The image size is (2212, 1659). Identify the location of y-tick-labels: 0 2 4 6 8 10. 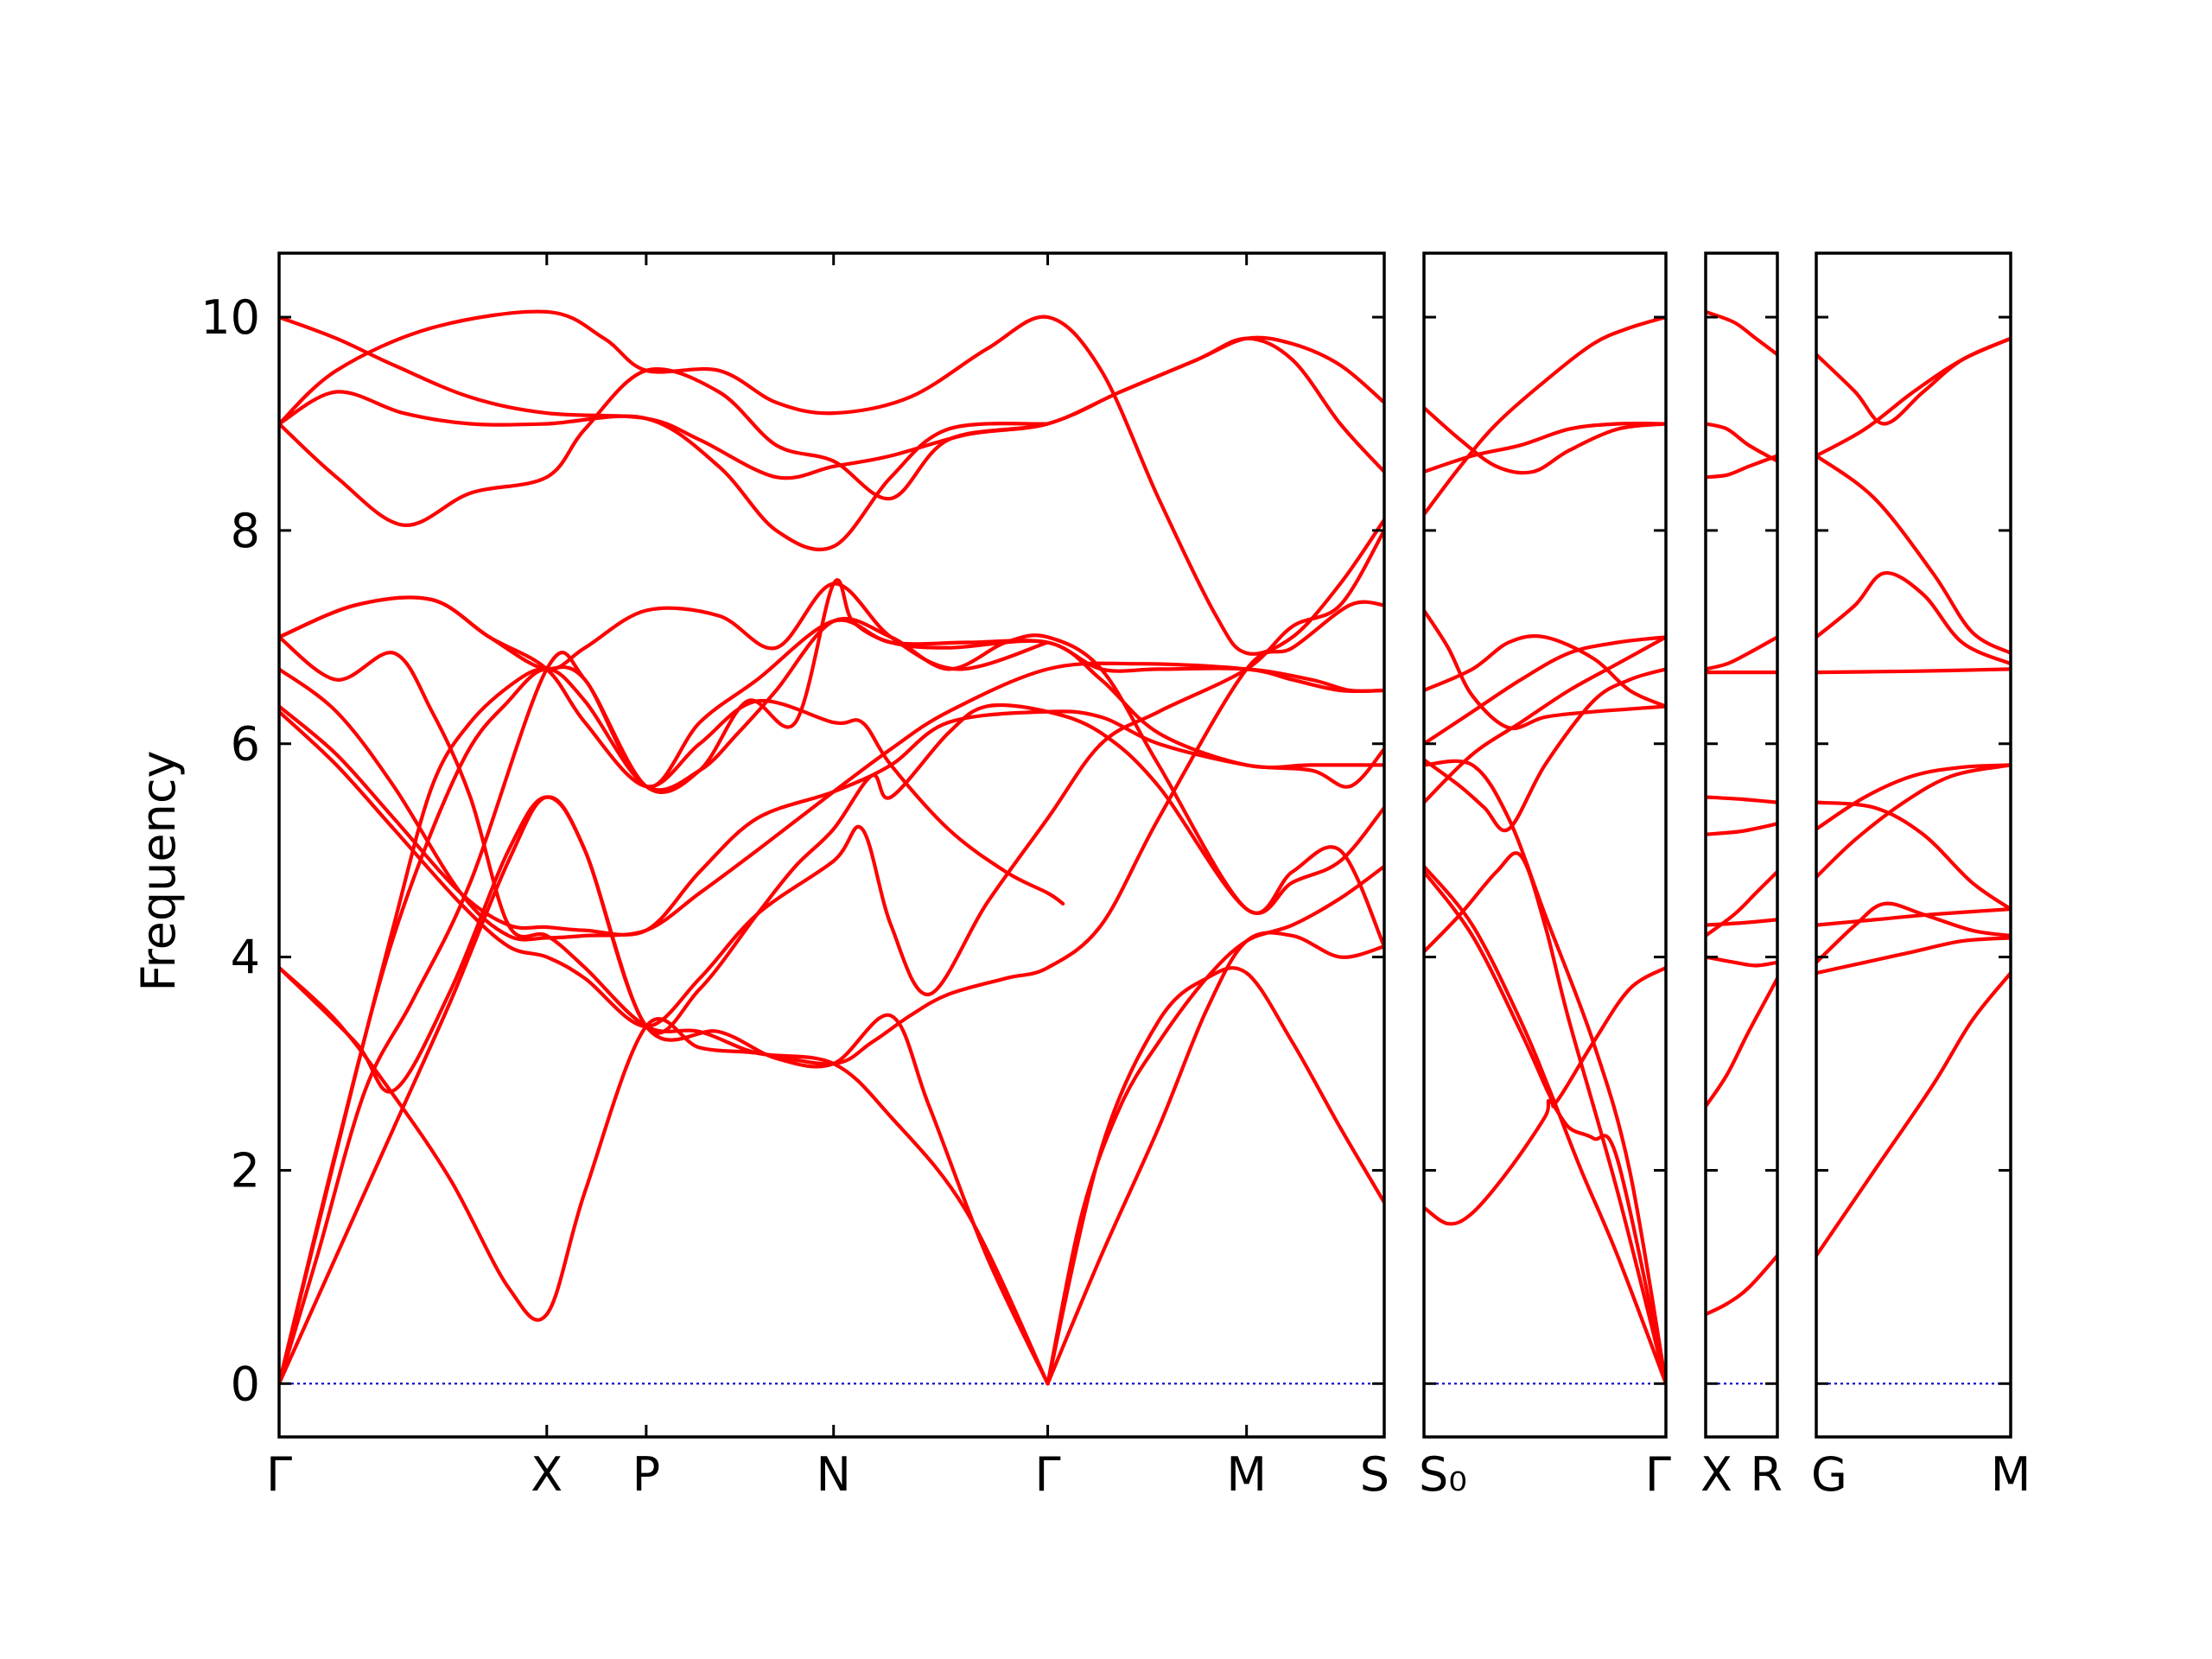
(230, 850).